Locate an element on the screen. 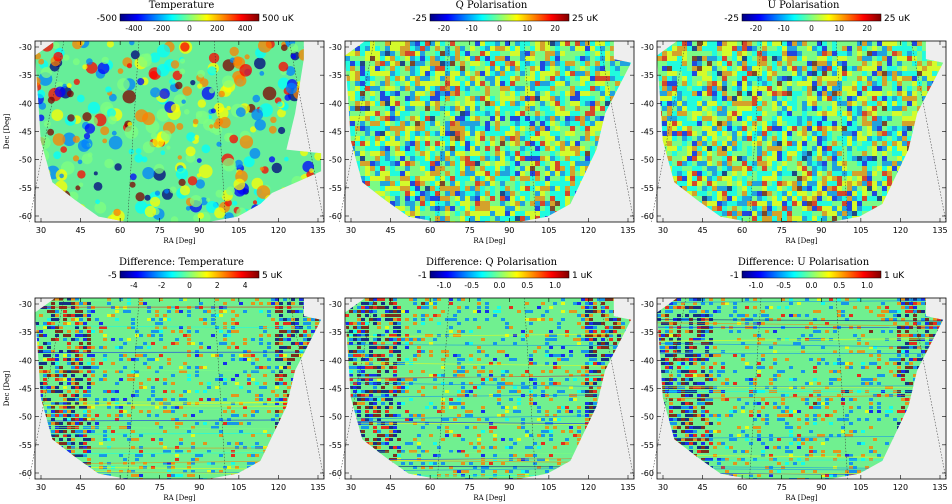 The height and width of the screenshot is (504, 952). x-tick-label: 90 is located at coordinates (821, 230).